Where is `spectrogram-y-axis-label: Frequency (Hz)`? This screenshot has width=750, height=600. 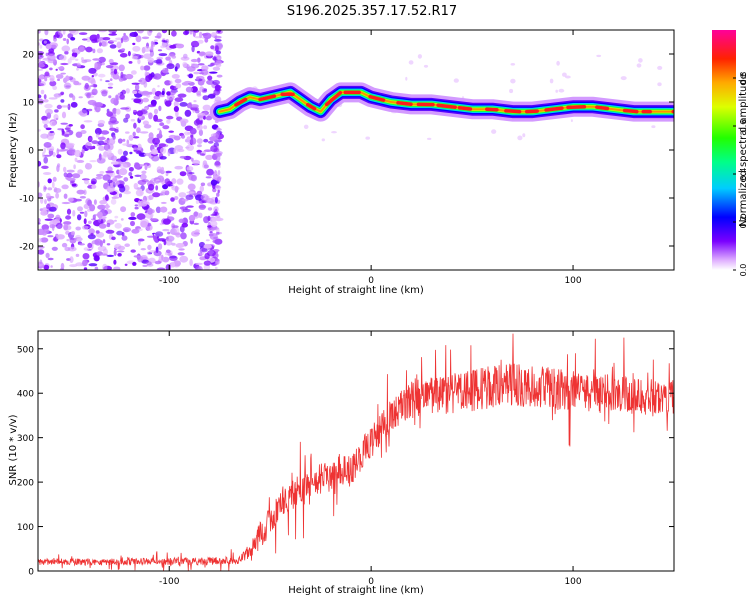 spectrogram-y-axis-label: Frequency (Hz) is located at coordinates (13, 150).